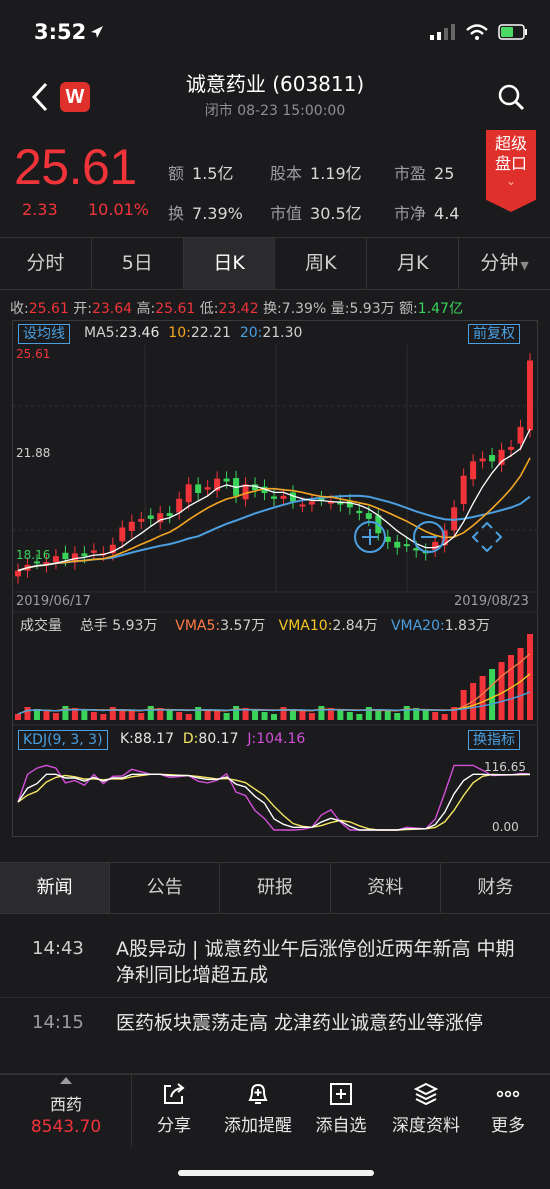 The width and height of the screenshot is (550, 1189). Describe the element at coordinates (511, 171) in the screenshot. I see `super-orderbook-button: 超级 盘口 ⌄` at that location.